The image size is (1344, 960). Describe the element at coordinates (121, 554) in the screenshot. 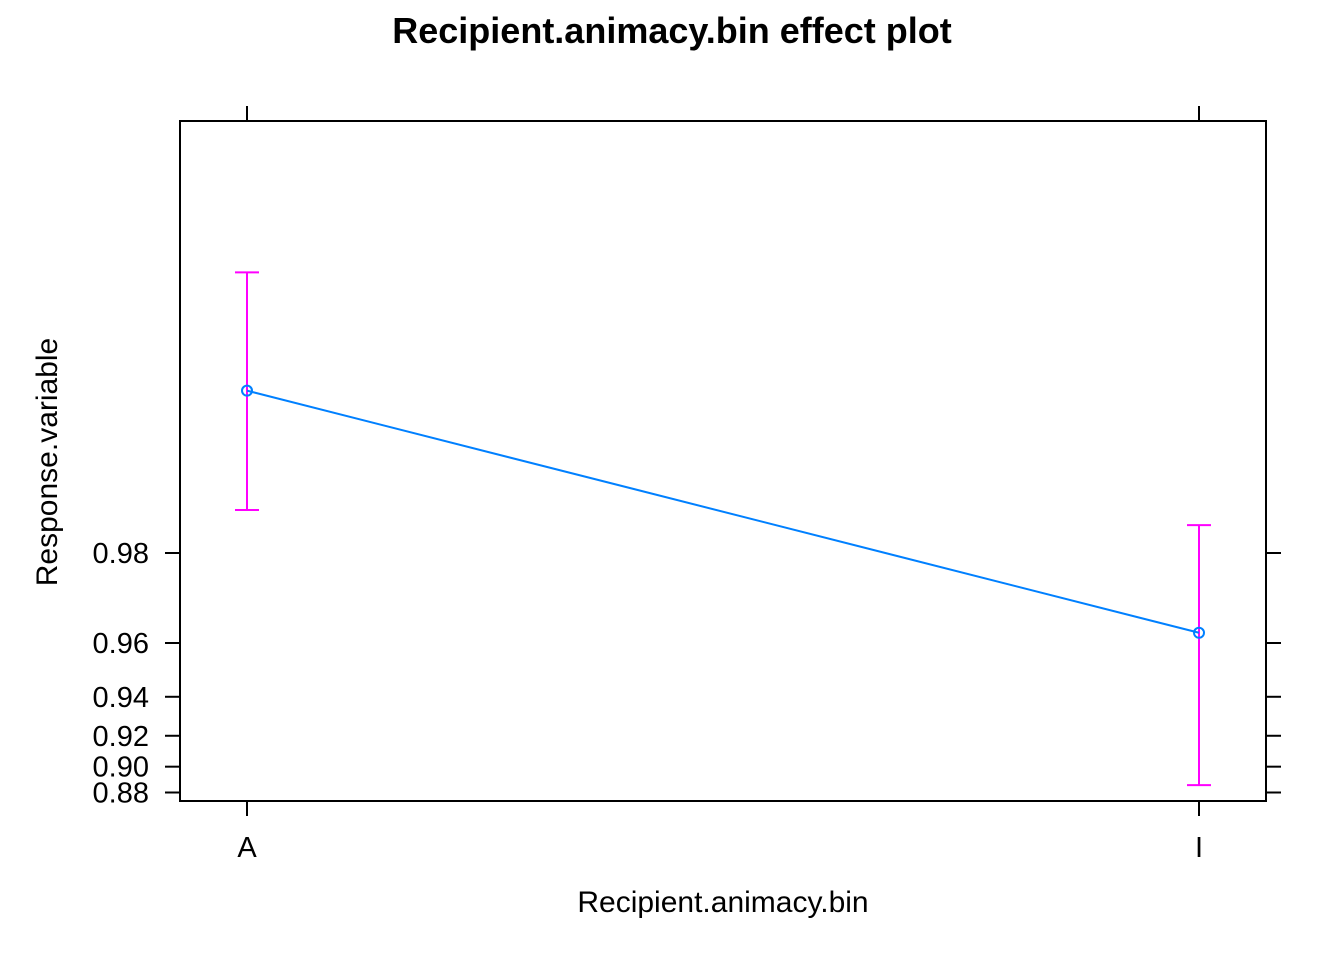

I see `y-tick-label: 0.98` at that location.